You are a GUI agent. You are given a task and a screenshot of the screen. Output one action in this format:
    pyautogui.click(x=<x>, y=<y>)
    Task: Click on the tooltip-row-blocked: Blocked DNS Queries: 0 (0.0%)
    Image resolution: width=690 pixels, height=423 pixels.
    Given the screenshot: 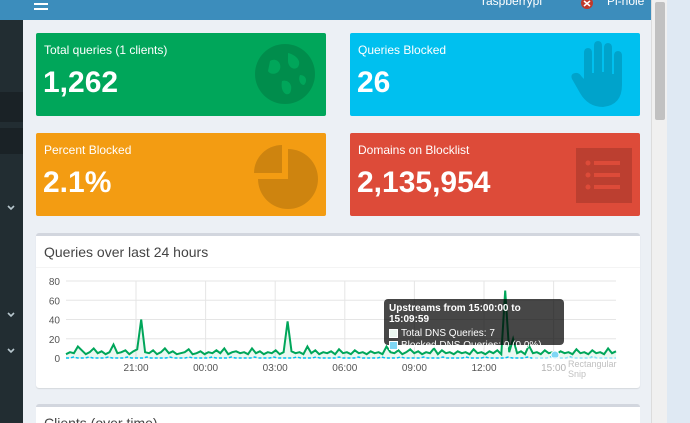 What is the action you would take?
    pyautogui.click(x=474, y=345)
    